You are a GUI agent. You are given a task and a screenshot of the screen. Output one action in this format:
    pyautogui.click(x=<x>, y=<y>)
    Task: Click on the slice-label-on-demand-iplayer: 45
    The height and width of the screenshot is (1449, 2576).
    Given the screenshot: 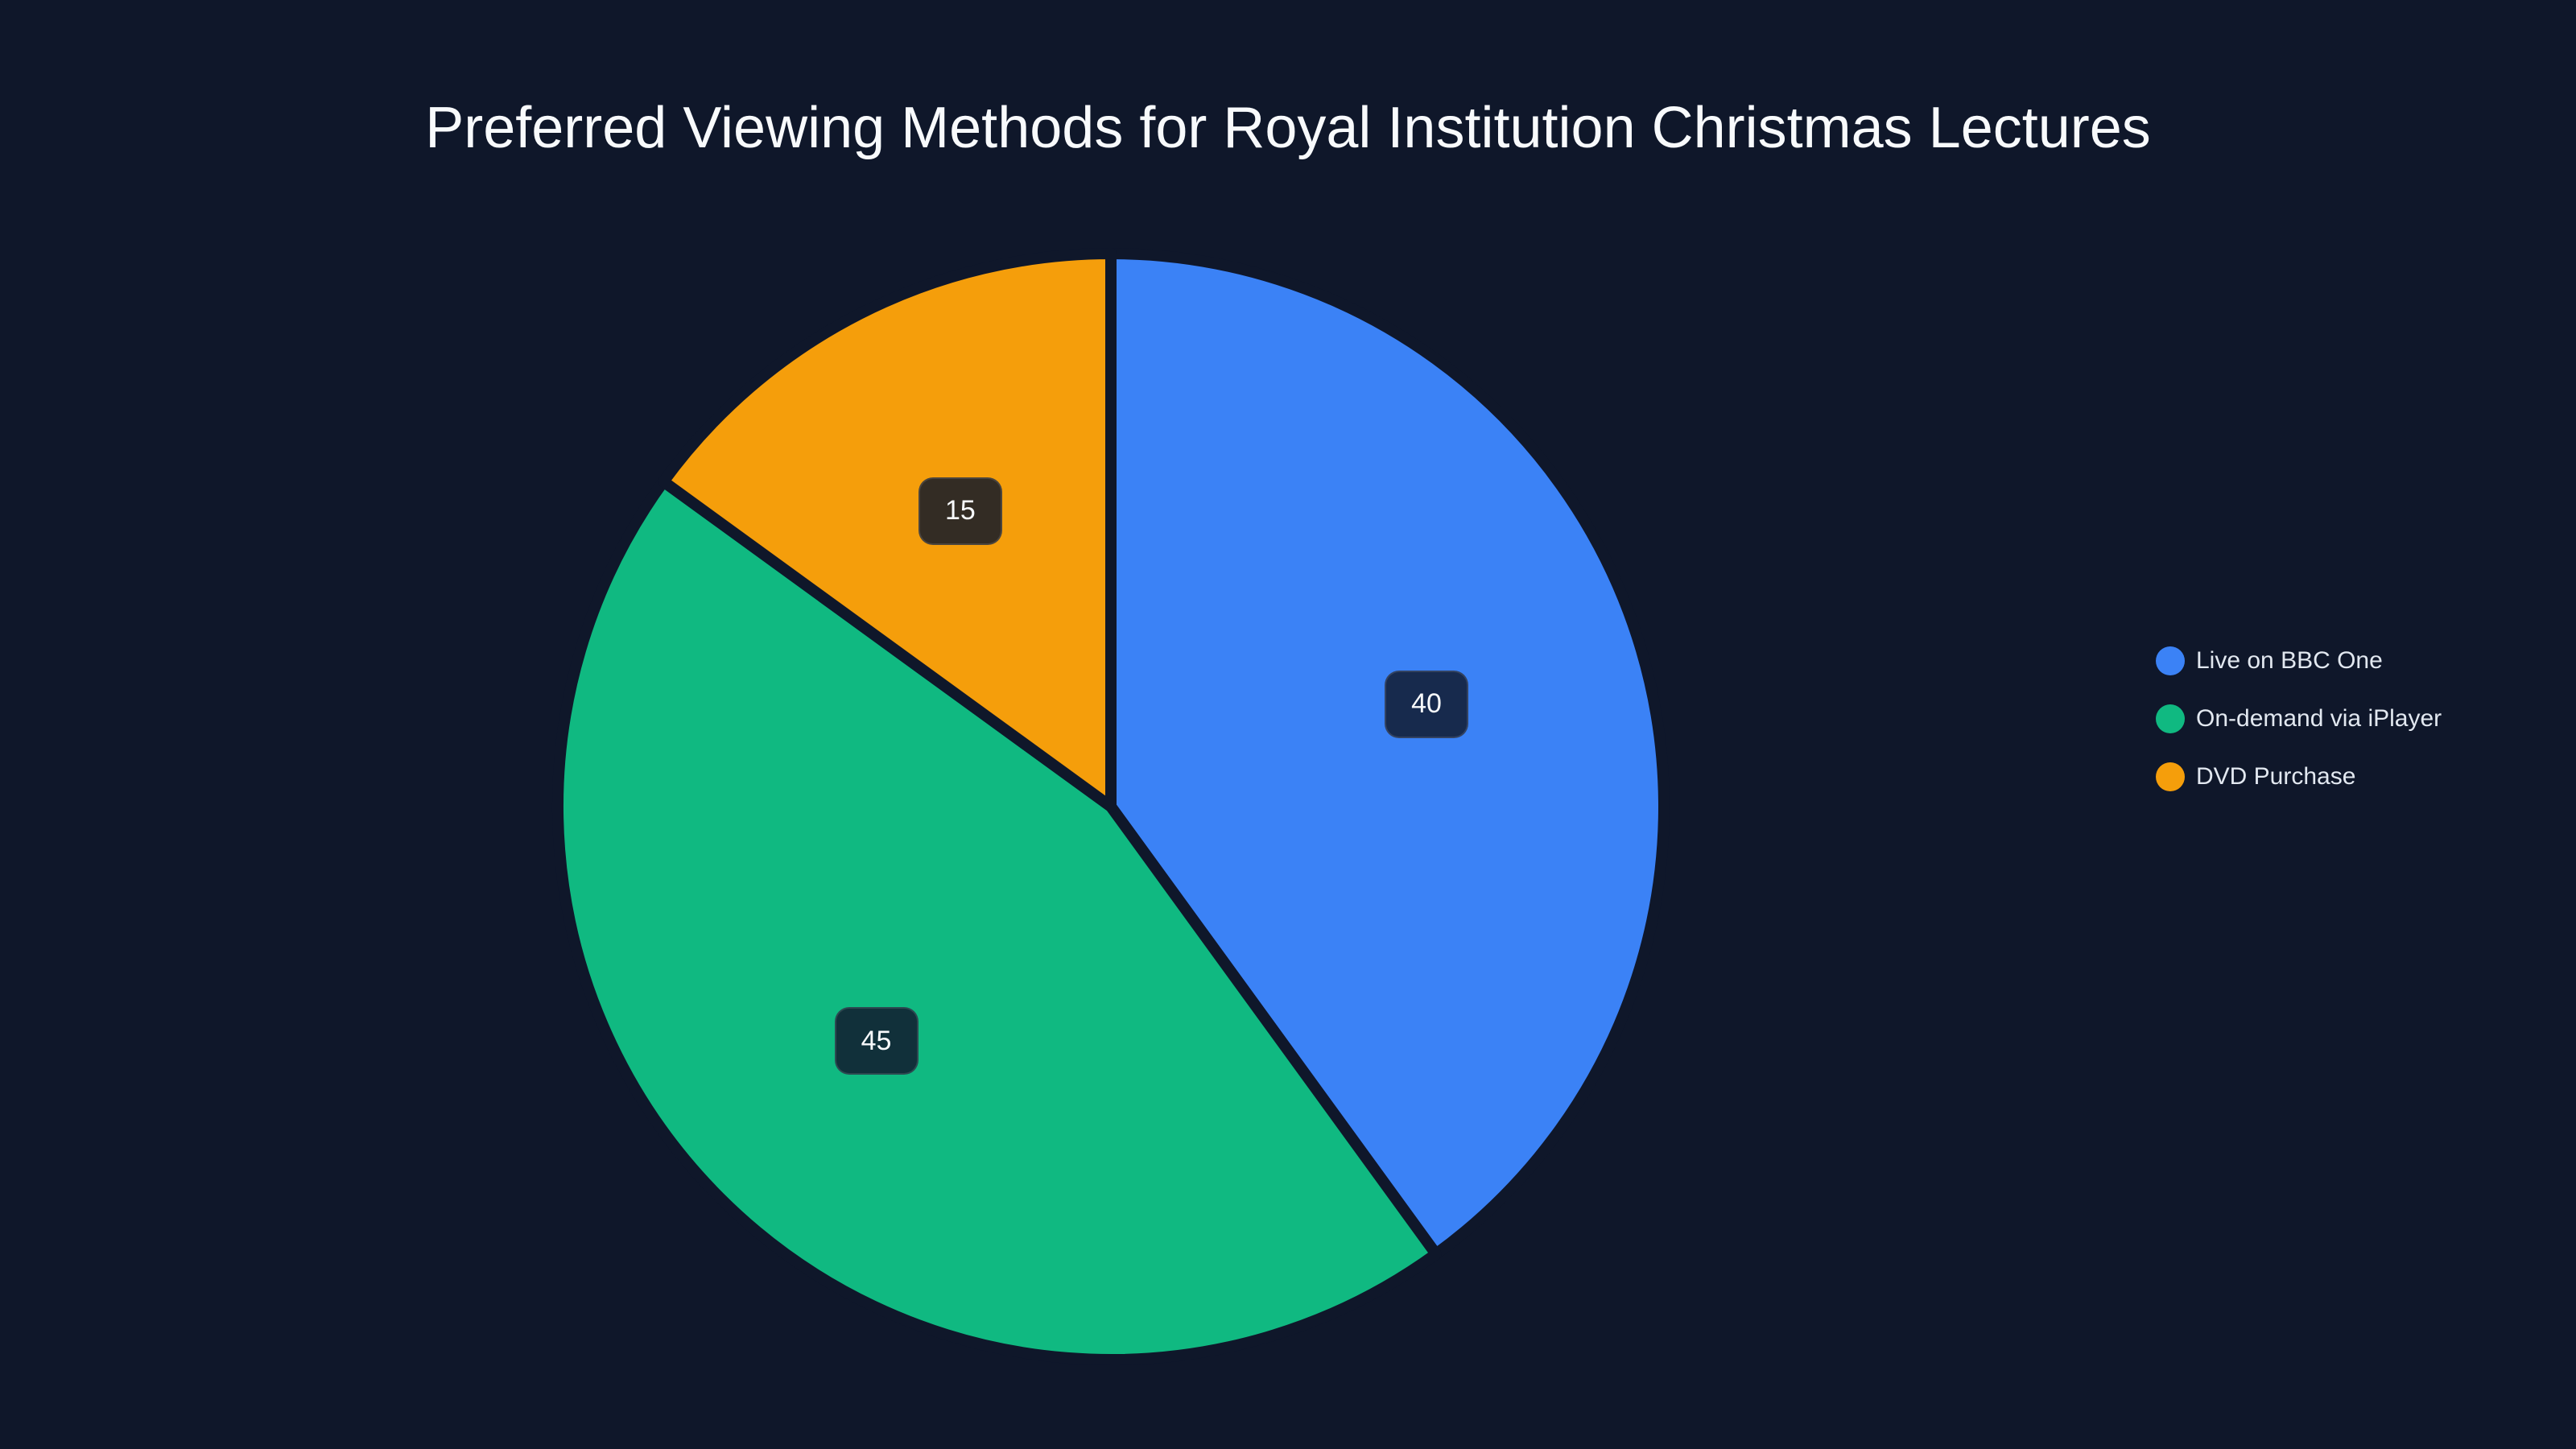 What is the action you would take?
    pyautogui.click(x=876, y=1041)
    